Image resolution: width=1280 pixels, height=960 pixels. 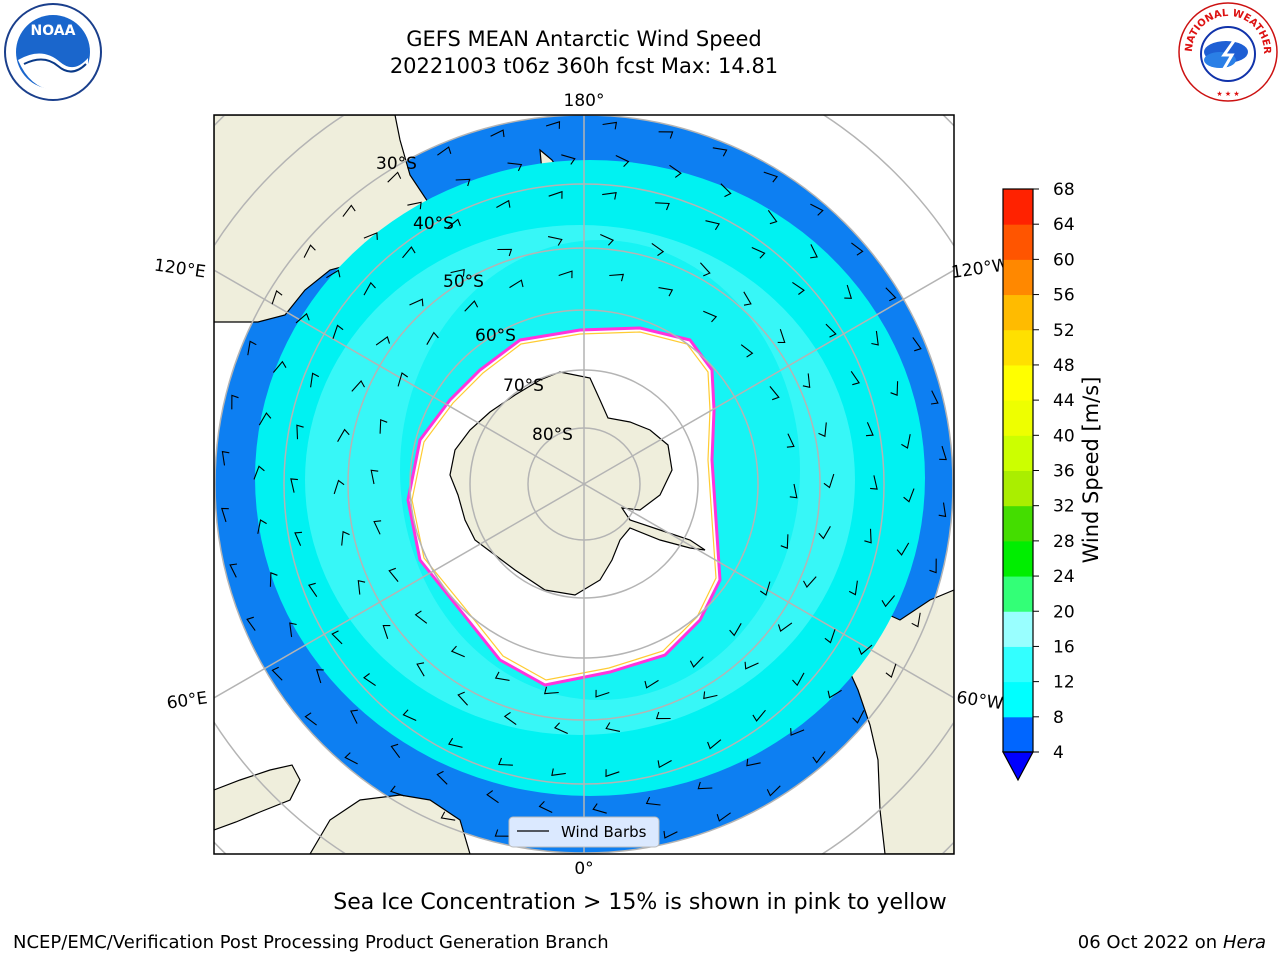 What do you see at coordinates (1091, 470) in the screenshot?
I see `colorbar-label: Wind Speed [m/s]` at bounding box center [1091, 470].